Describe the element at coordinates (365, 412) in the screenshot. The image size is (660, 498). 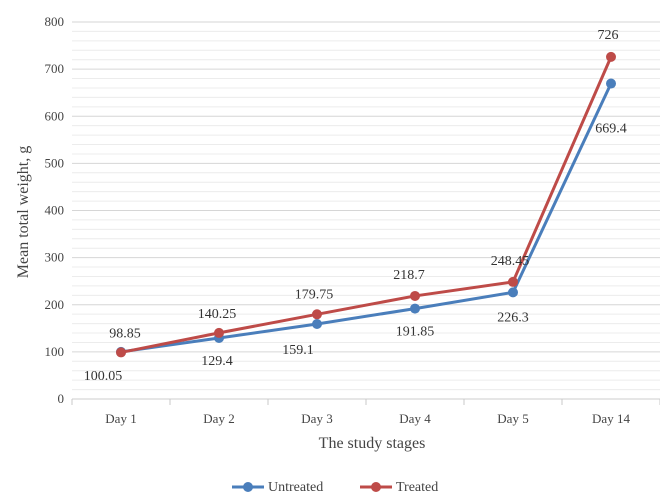
I see `x-axis-ticks: Day 1 Day 2 Day 3 Day 4 Day 5 Day 14` at that location.